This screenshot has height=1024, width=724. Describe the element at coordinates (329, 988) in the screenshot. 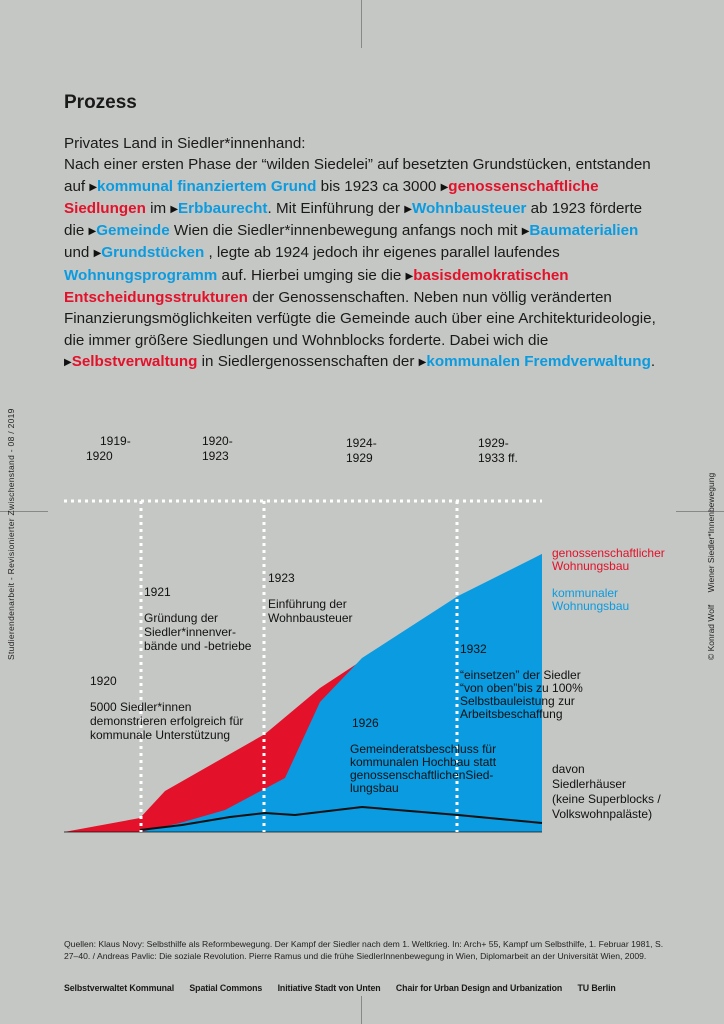

I see `credit-item: Initiative Stadt von Unten` at that location.